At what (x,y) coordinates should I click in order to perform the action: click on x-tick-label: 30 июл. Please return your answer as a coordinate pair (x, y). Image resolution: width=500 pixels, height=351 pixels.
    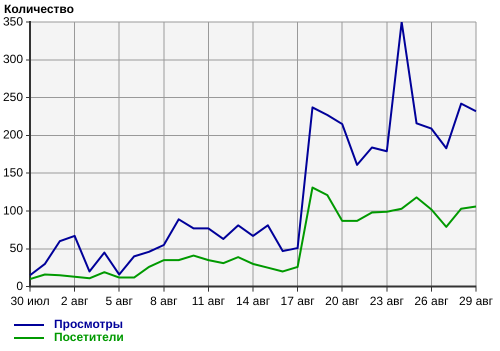
    Looking at the image, I should click on (30, 301).